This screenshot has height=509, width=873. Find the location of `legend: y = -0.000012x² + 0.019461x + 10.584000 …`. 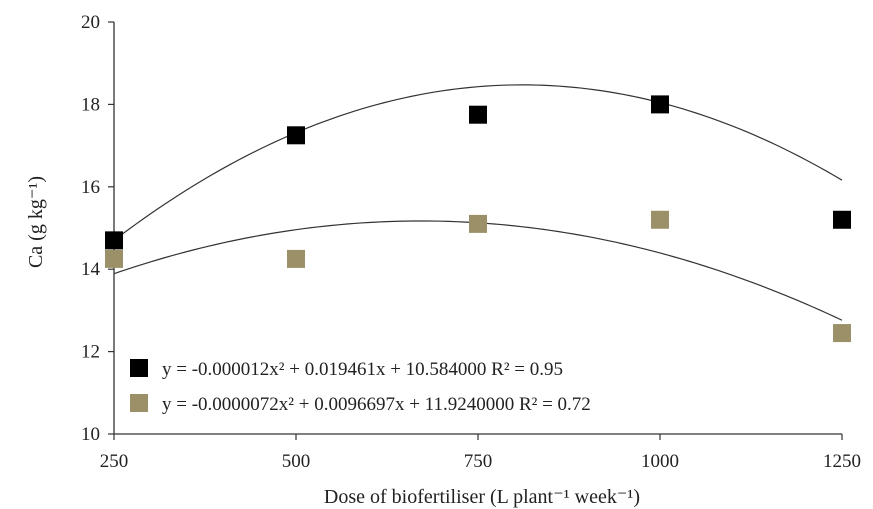

legend: y = -0.000012x² + 0.019461x + 10.584000 … is located at coordinates (360, 387).